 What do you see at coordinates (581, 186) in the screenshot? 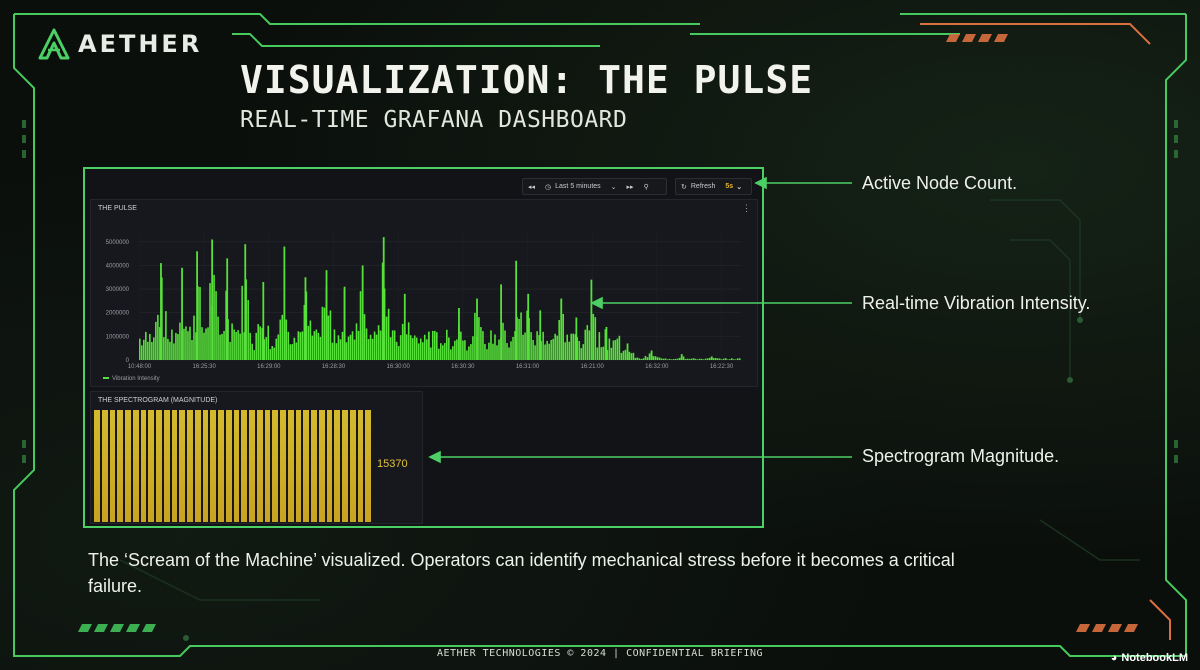
I see `time-range-button: ◷ Last 5 minutes ⌄` at bounding box center [581, 186].